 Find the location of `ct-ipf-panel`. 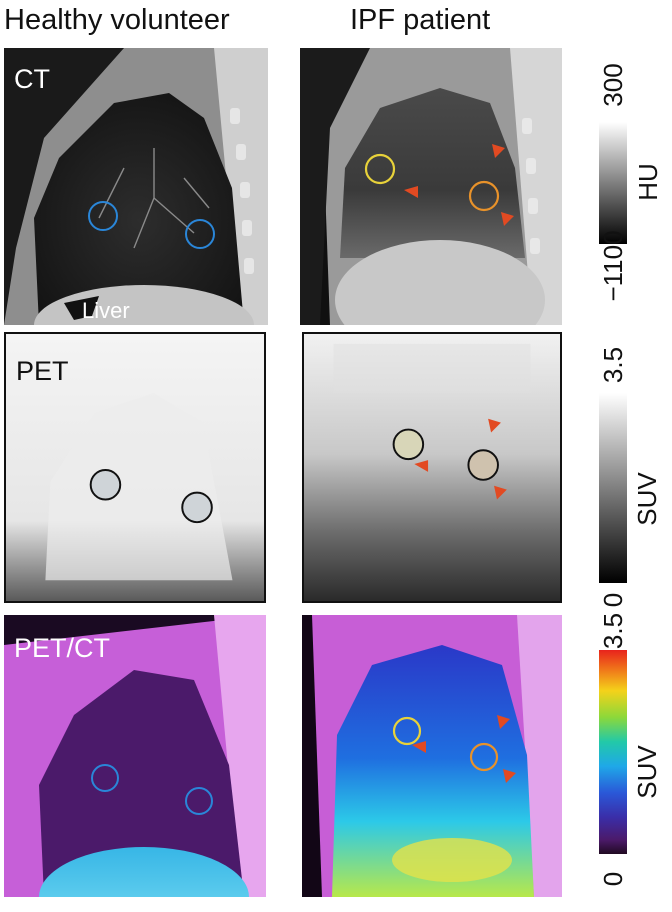

ct-ipf-panel is located at coordinates (431, 186).